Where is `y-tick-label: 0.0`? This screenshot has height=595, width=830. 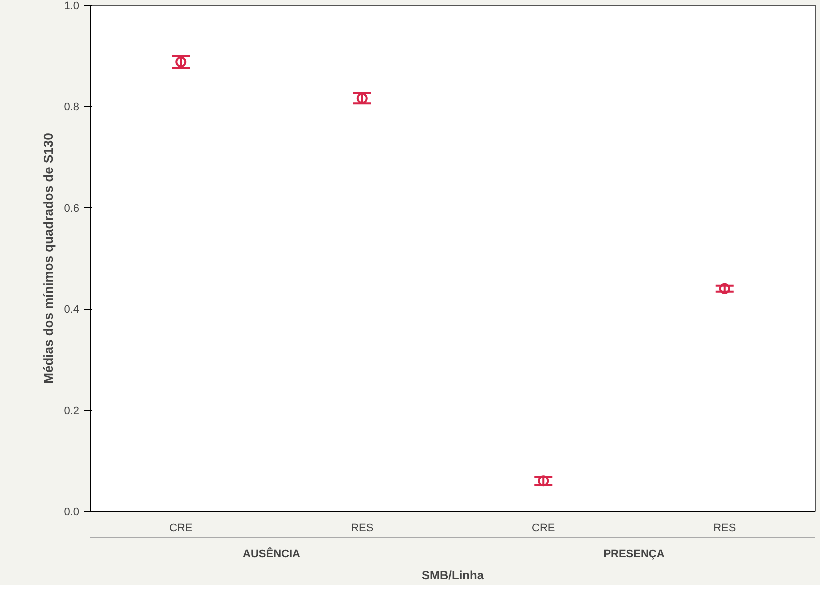
y-tick-label: 0.0 is located at coordinates (72, 512).